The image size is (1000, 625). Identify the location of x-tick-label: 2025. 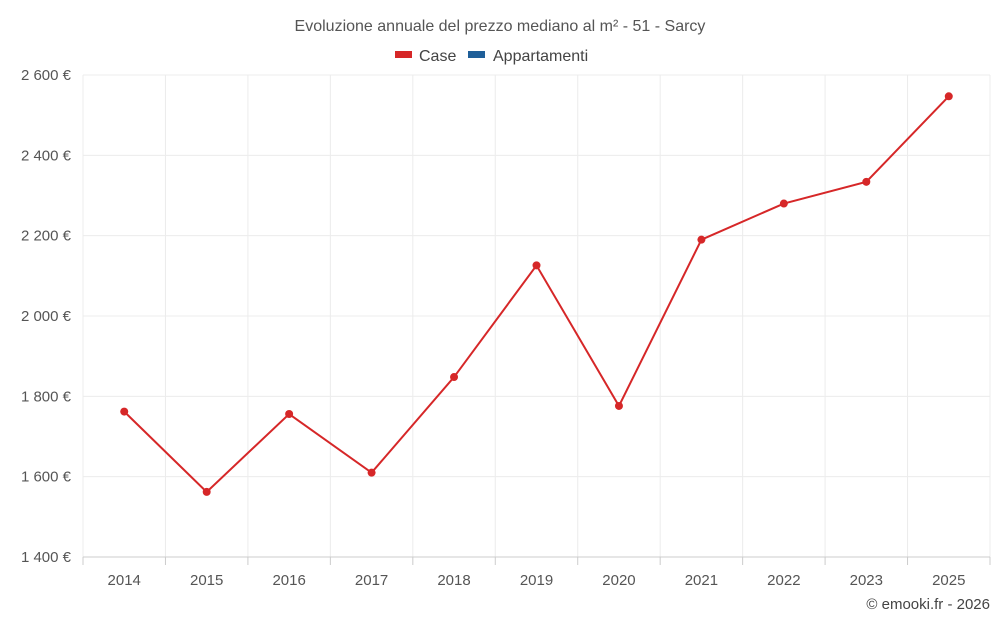
(948, 580).